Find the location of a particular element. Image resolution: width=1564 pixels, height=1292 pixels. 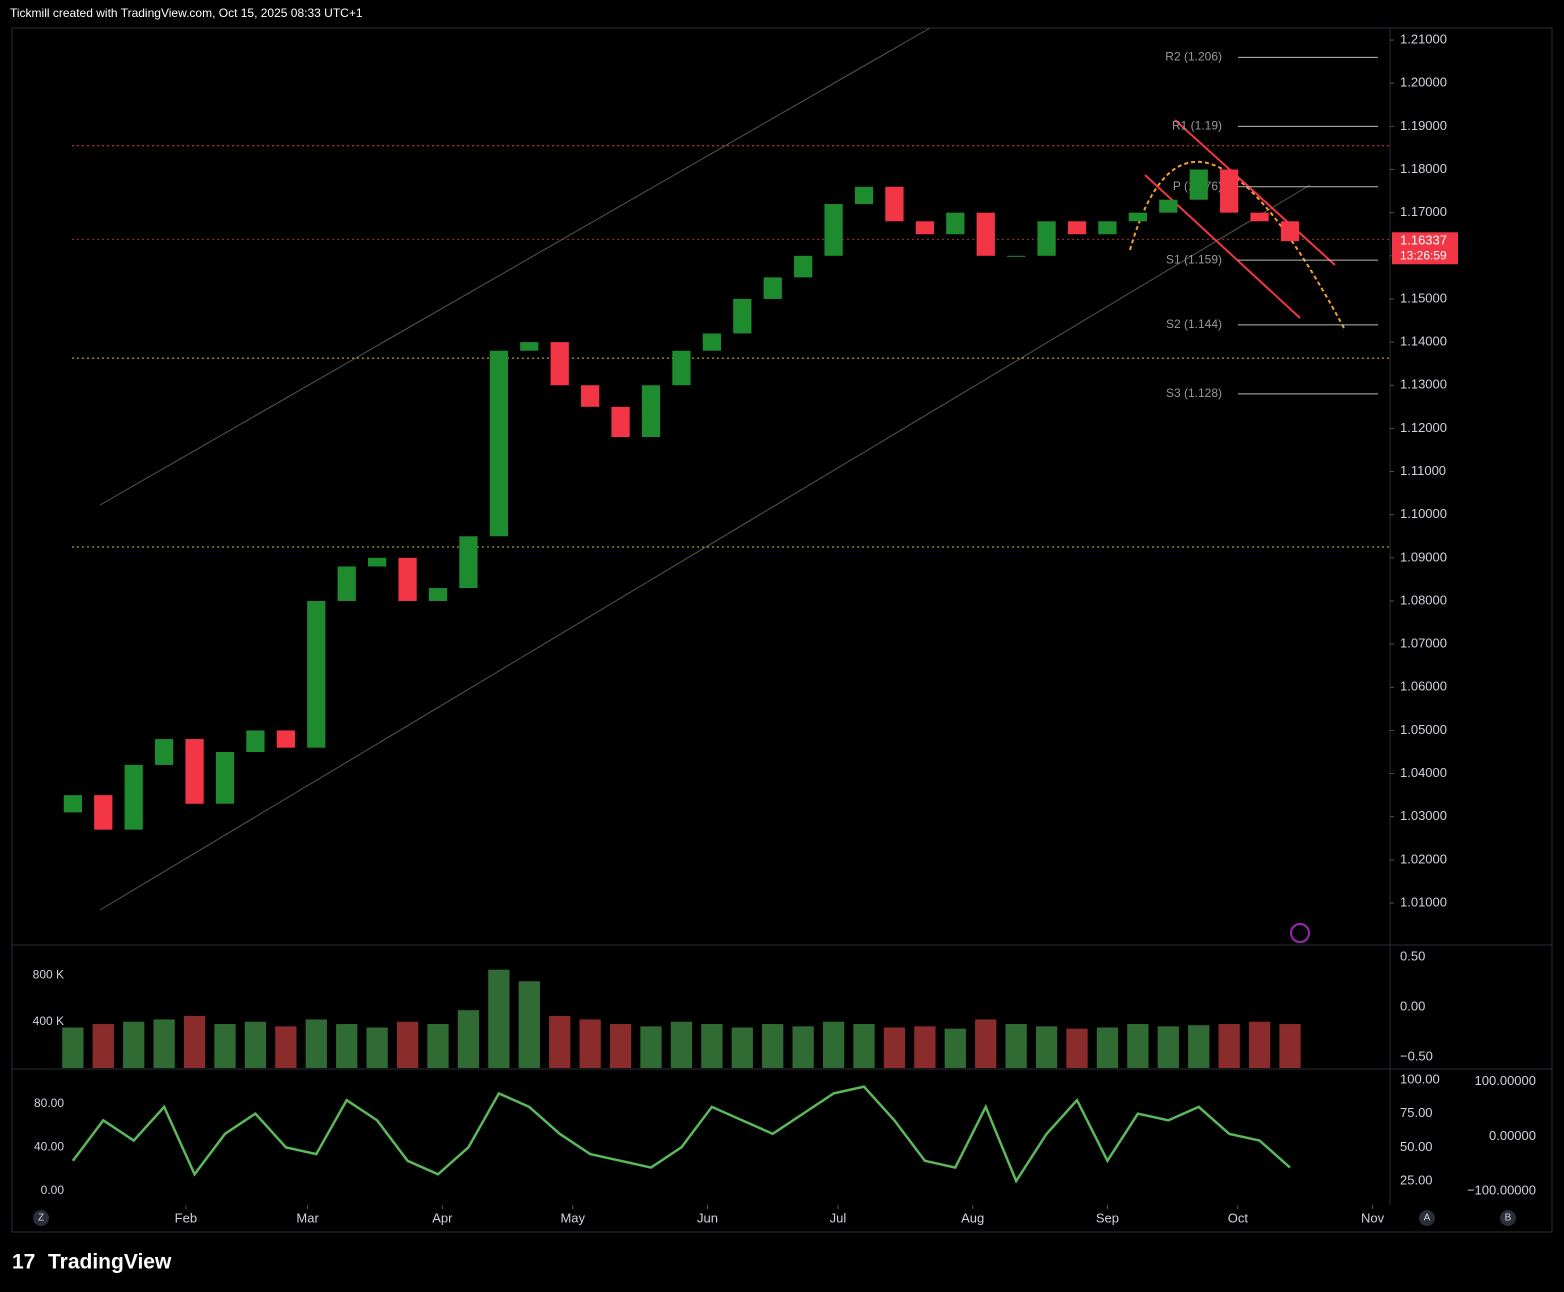

button-label: B is located at coordinates (1508, 1218).